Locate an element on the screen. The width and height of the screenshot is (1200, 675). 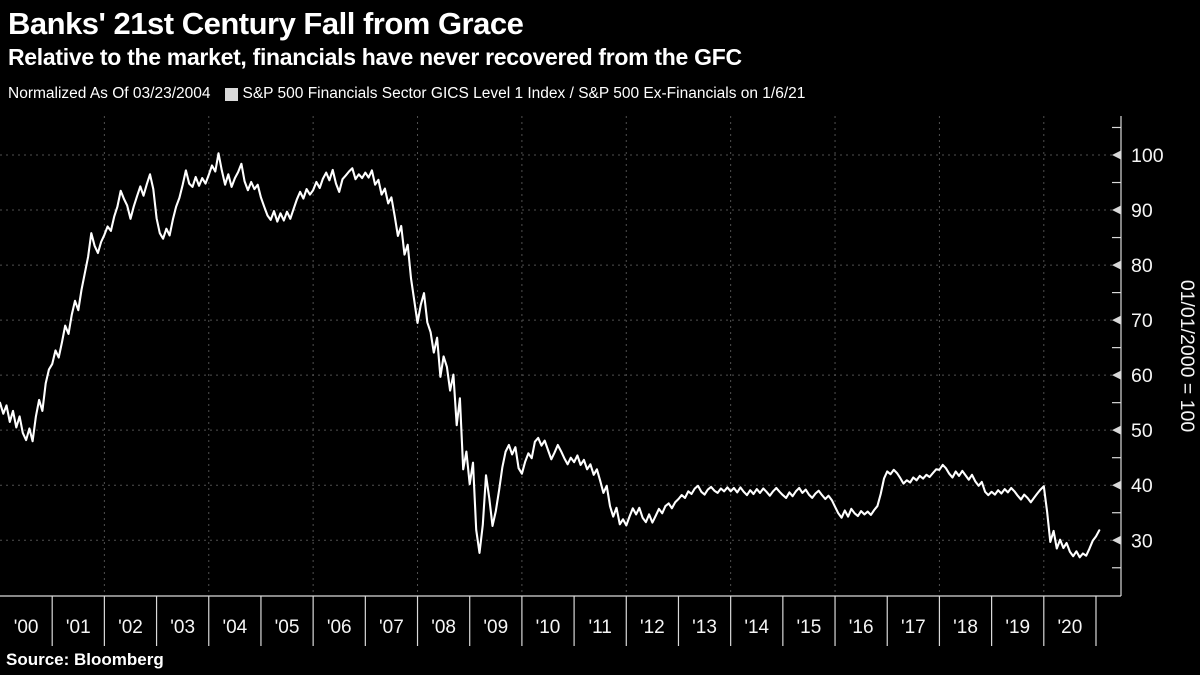
legend-series-marker-icon is located at coordinates (232, 94).